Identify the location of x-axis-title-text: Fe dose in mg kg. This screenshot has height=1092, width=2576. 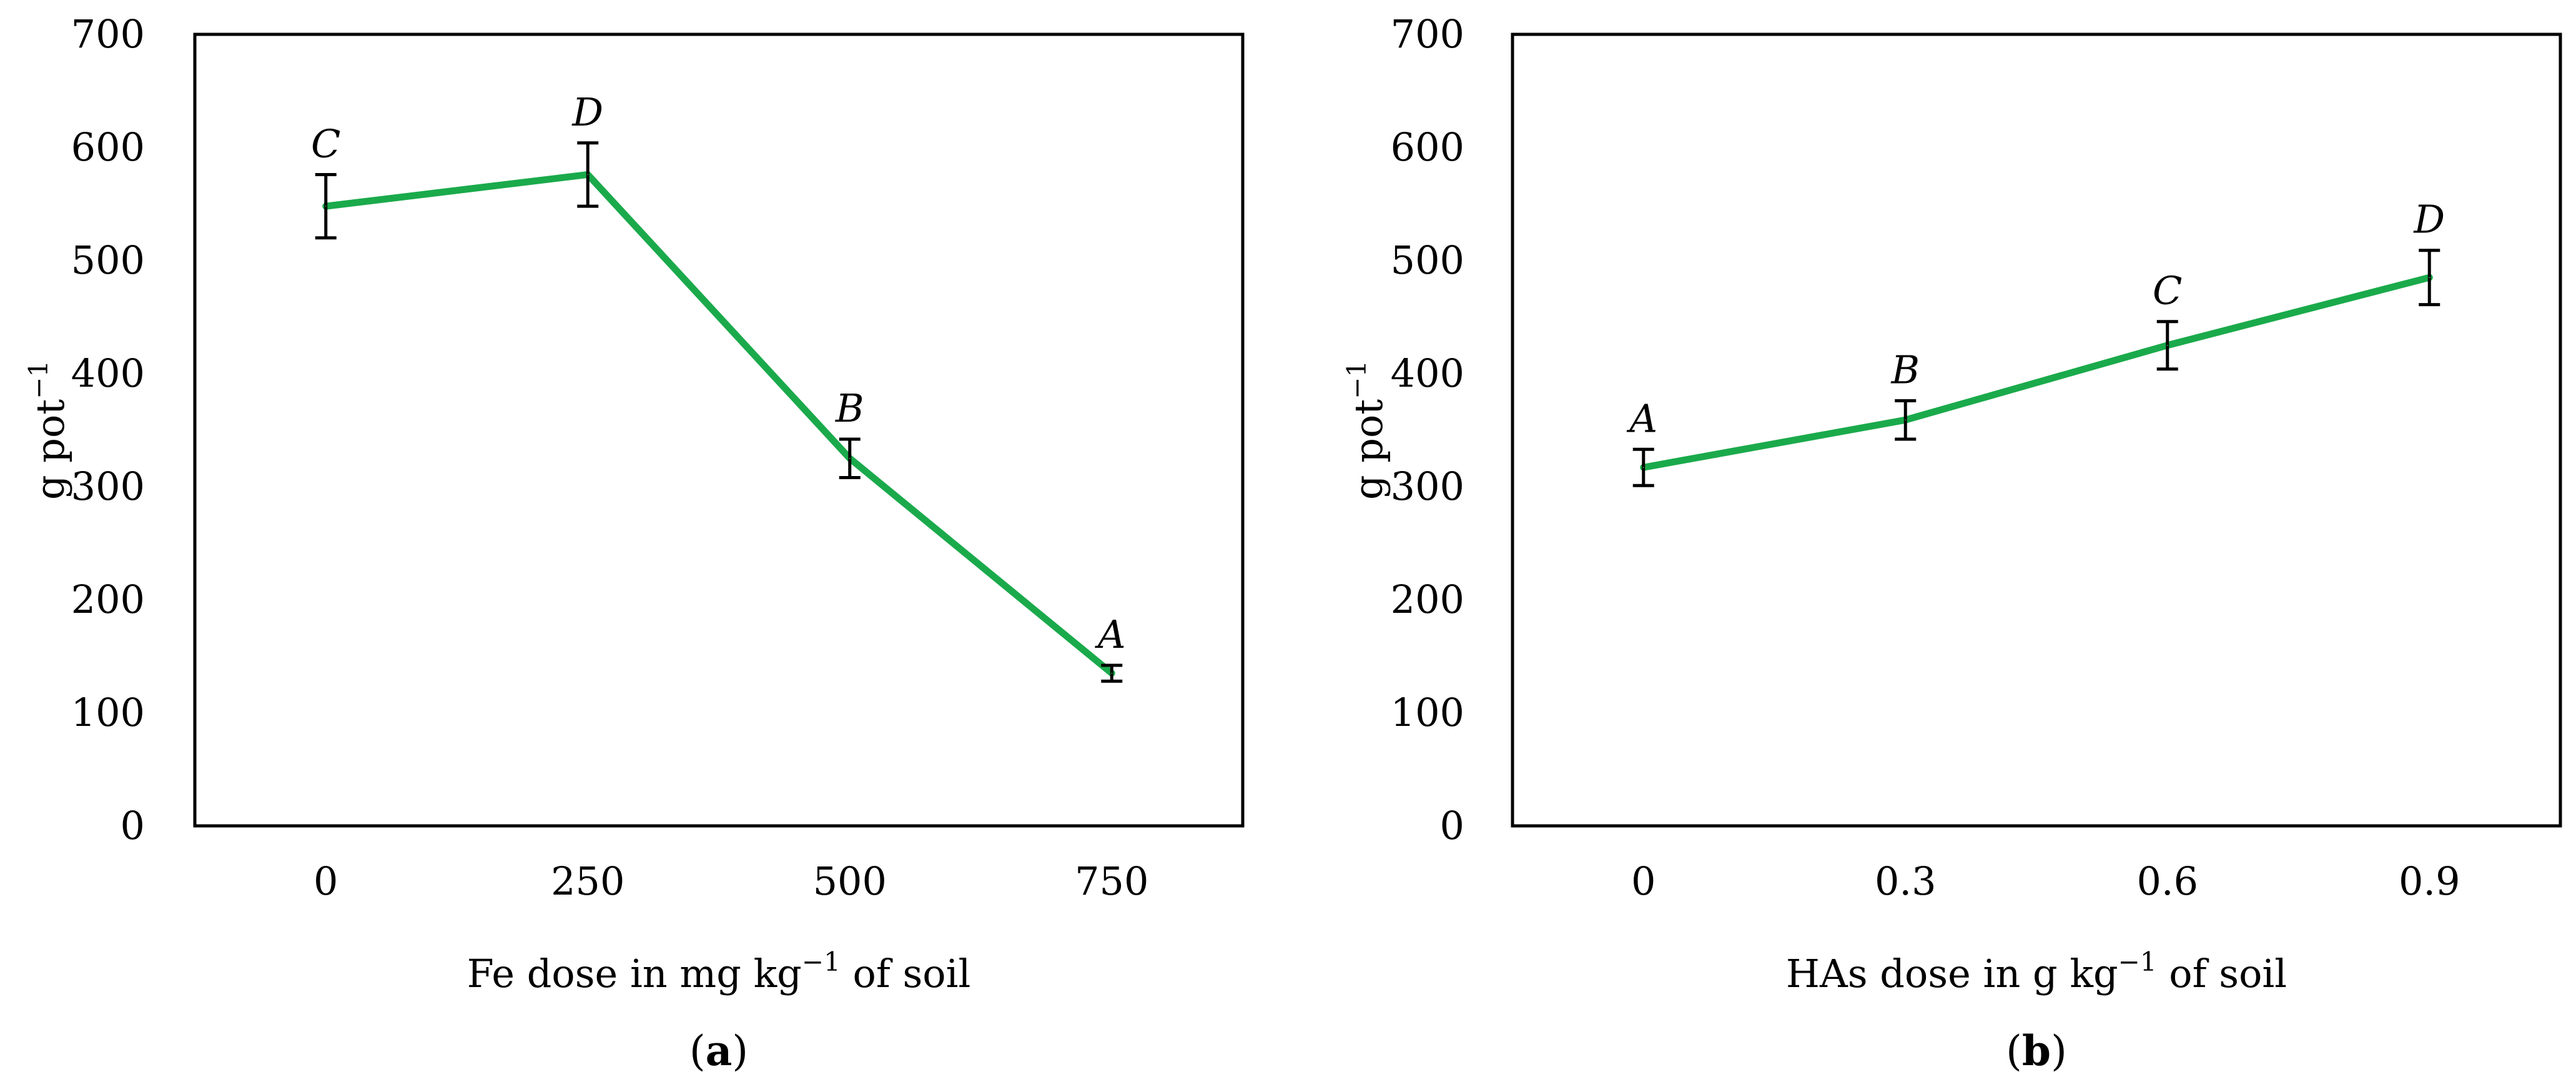
(635, 973).